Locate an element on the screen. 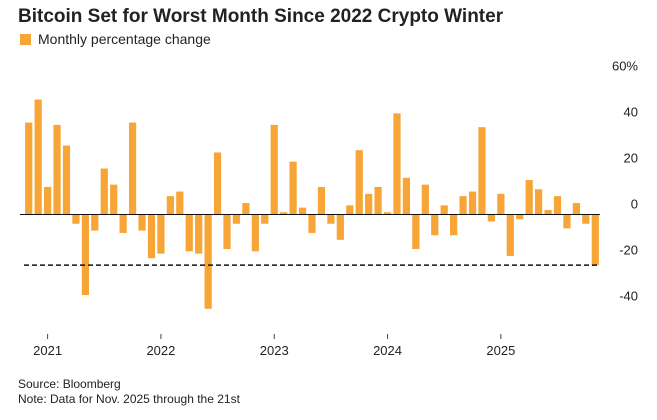 This screenshot has height=420, width=657. x-tick-label: 2025 is located at coordinates (500, 350).